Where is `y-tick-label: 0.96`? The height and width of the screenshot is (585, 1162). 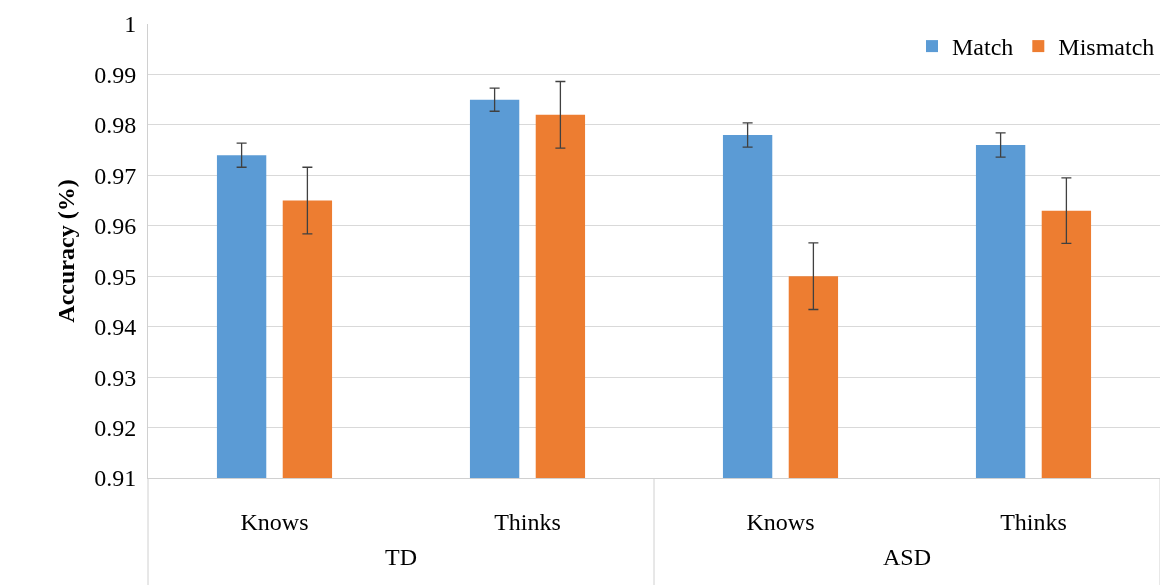
y-tick-label: 0.96 is located at coordinates (115, 226).